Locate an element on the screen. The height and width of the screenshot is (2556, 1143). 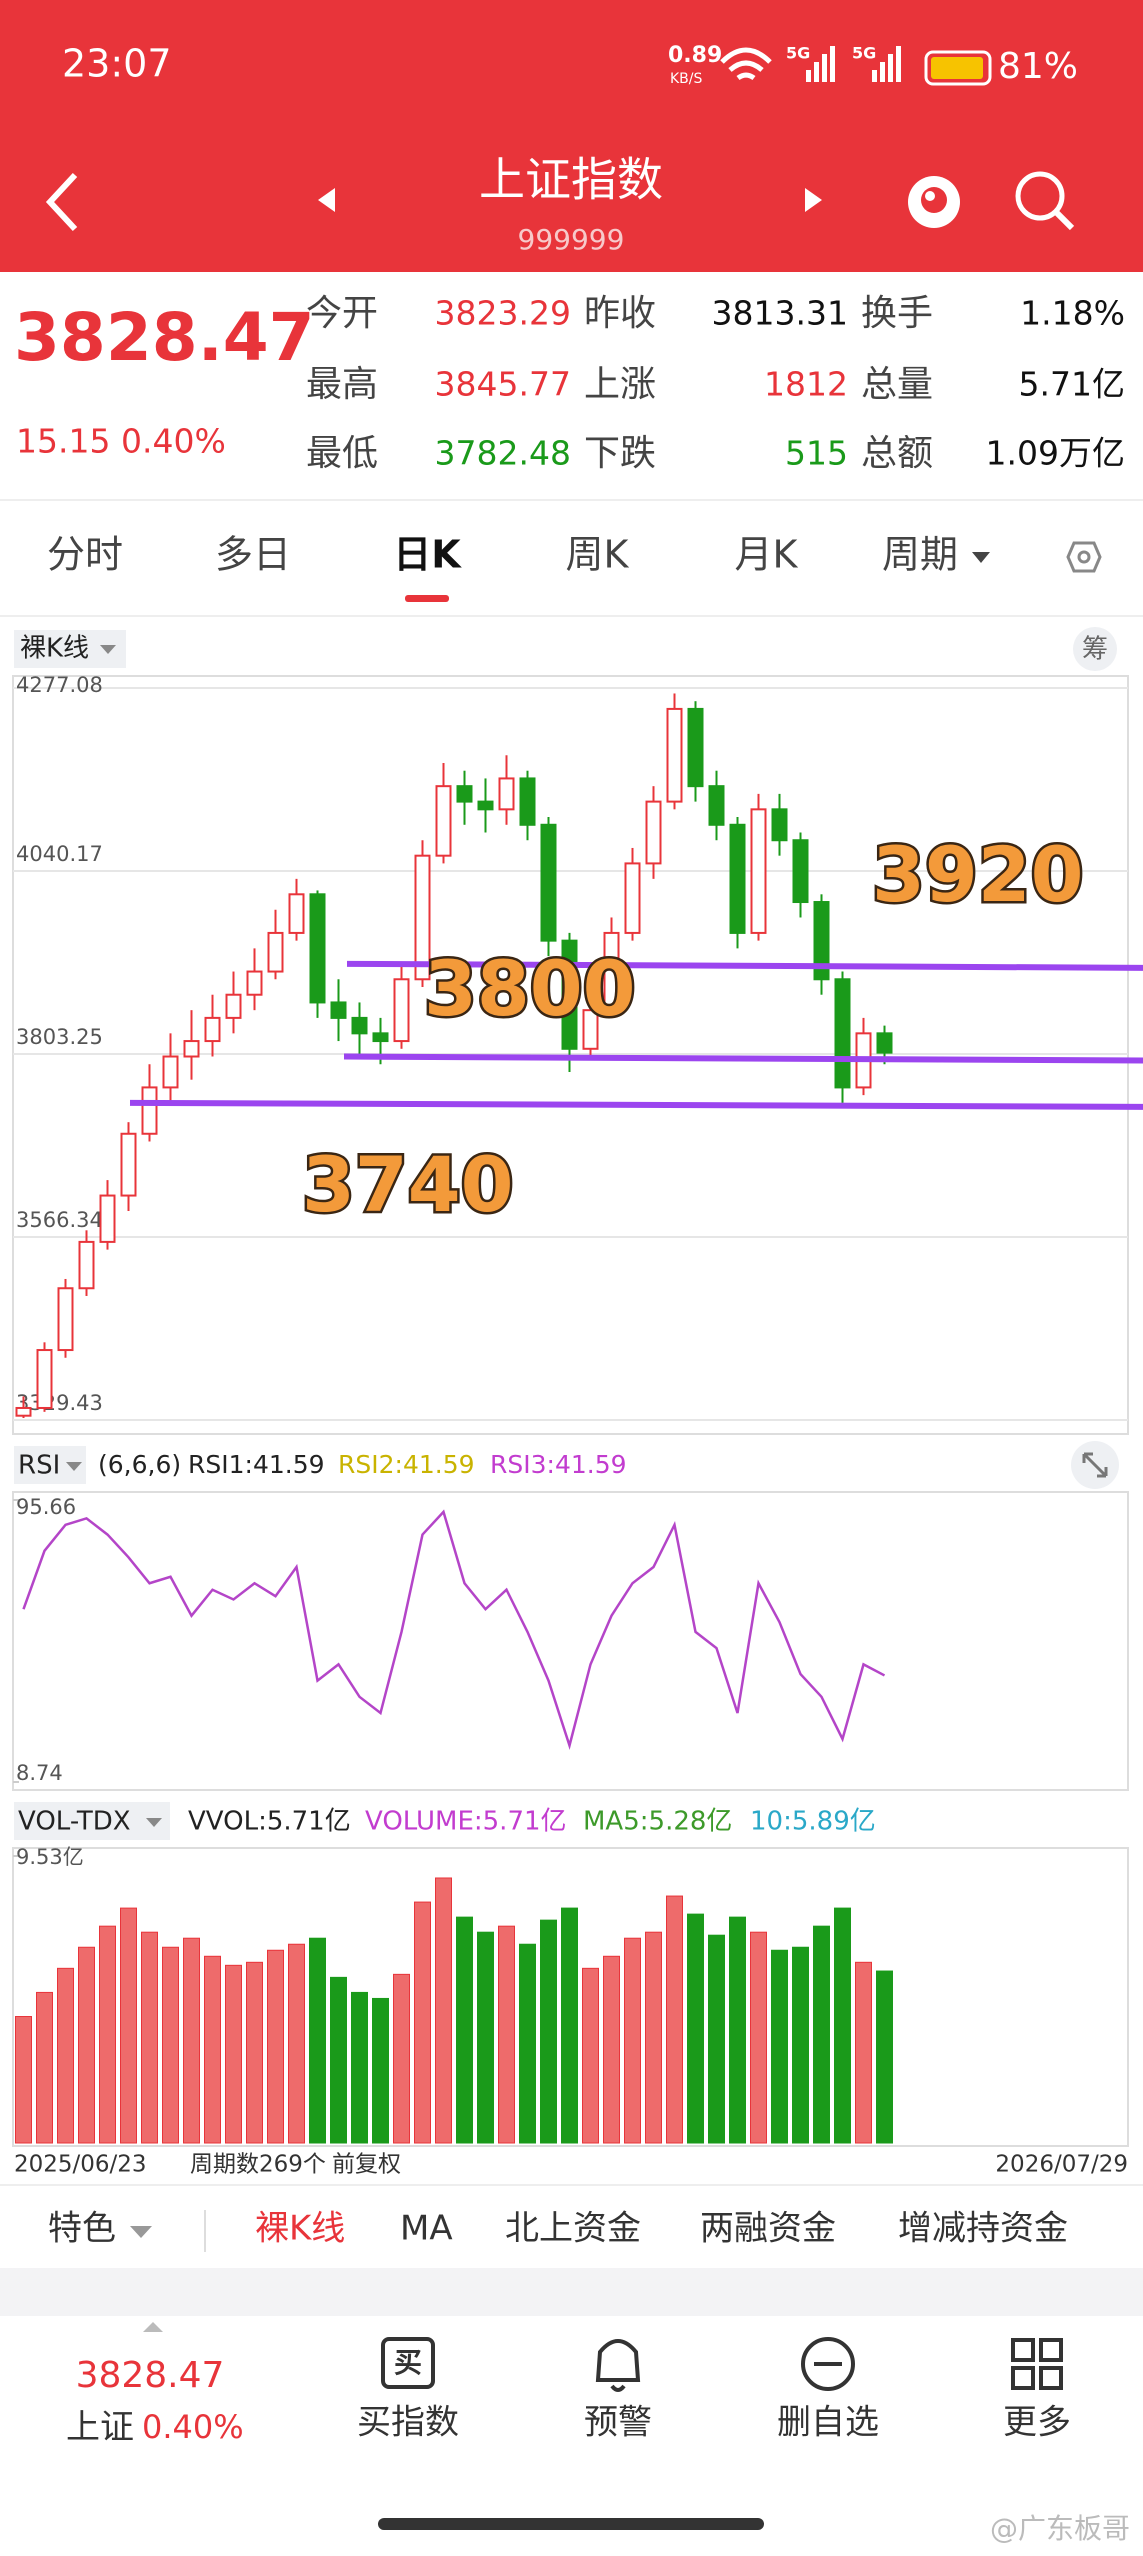
battery is located at coordinates (958, 68).